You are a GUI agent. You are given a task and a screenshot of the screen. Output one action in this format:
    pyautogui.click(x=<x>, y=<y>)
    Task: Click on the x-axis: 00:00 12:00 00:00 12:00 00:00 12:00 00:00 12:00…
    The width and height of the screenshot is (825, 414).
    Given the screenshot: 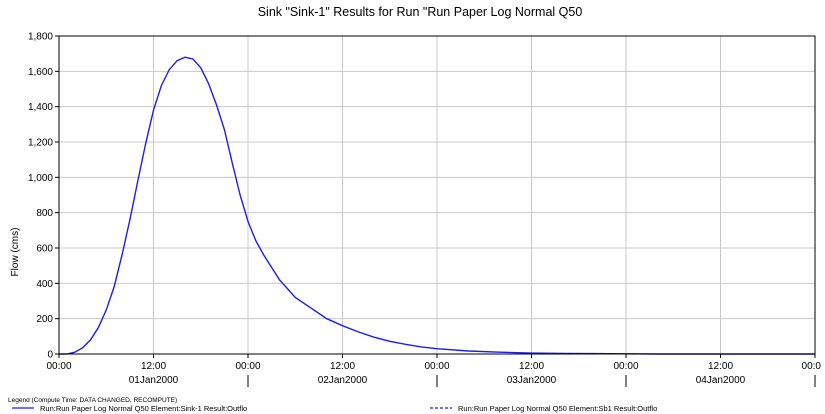 What is the action you would take?
    pyautogui.click(x=433, y=363)
    